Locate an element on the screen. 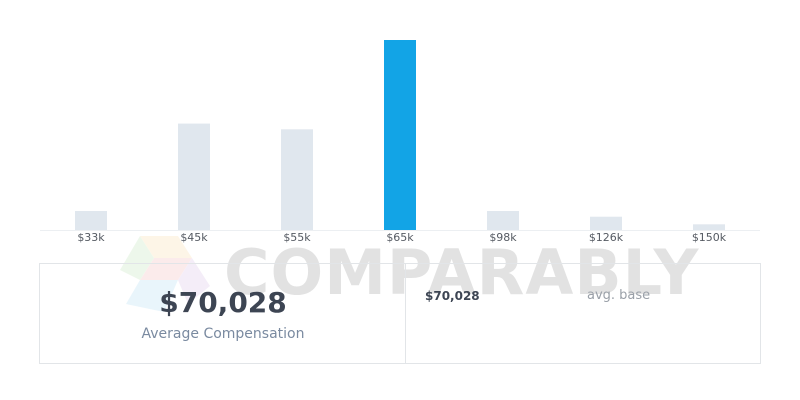 The width and height of the screenshot is (800, 400). x-tick-label-2: $55k is located at coordinates (297, 237).